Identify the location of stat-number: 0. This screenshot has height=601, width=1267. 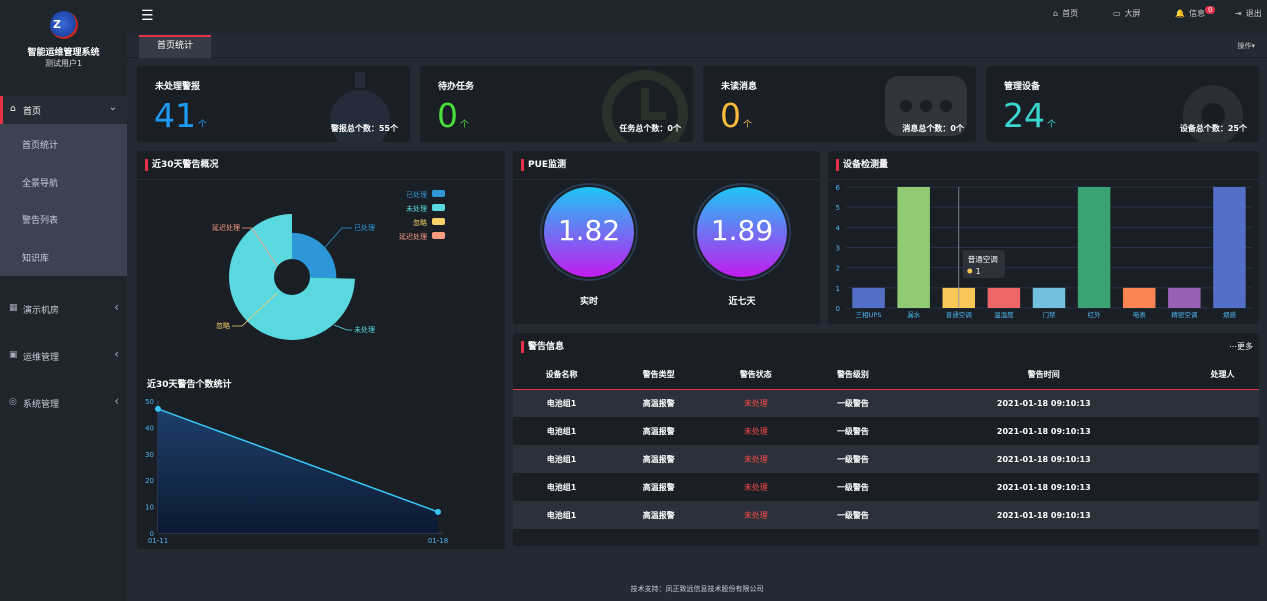
(447, 115).